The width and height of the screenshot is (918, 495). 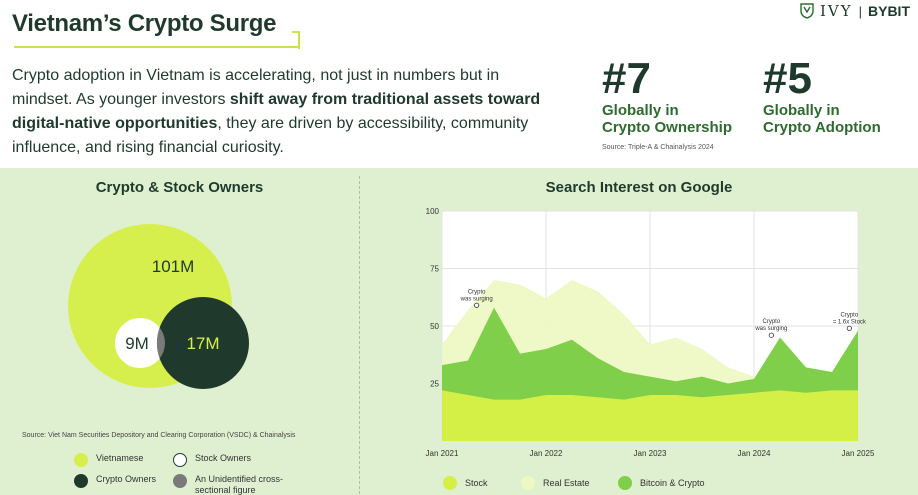 What do you see at coordinates (889, 11) in the screenshot?
I see `bybit-logo: BYBIT` at bounding box center [889, 11].